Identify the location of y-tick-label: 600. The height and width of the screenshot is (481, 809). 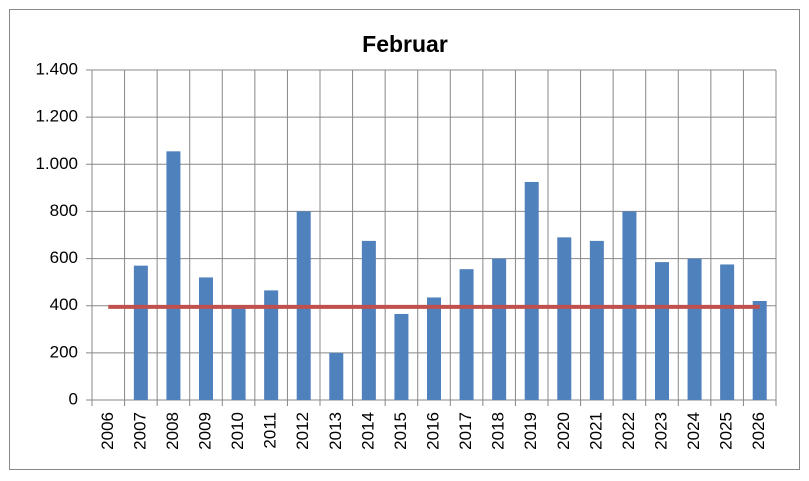
(64, 257).